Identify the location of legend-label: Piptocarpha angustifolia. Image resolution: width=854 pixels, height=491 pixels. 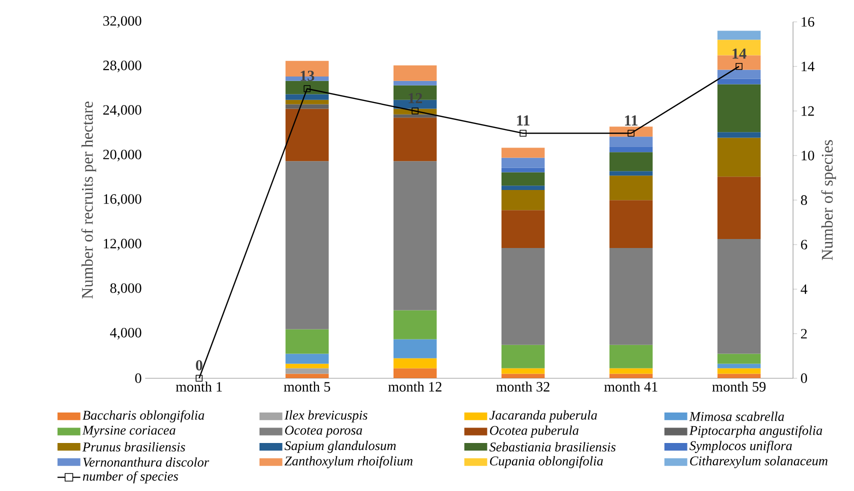
(755, 432).